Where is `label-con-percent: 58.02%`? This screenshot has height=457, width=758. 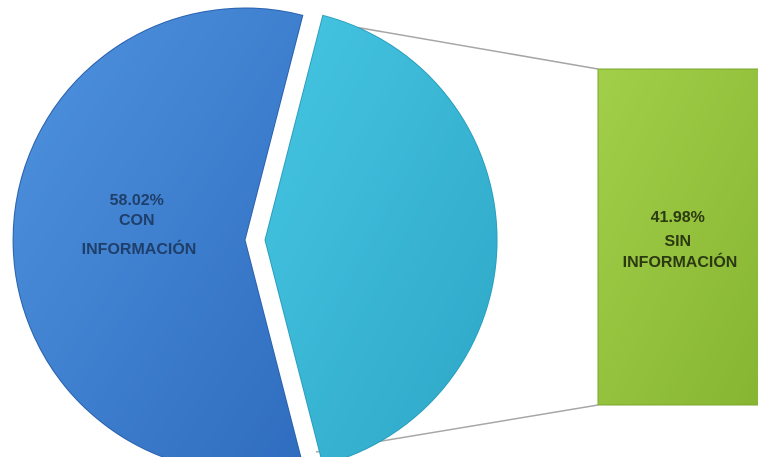 label-con-percent: 58.02% is located at coordinates (137, 200).